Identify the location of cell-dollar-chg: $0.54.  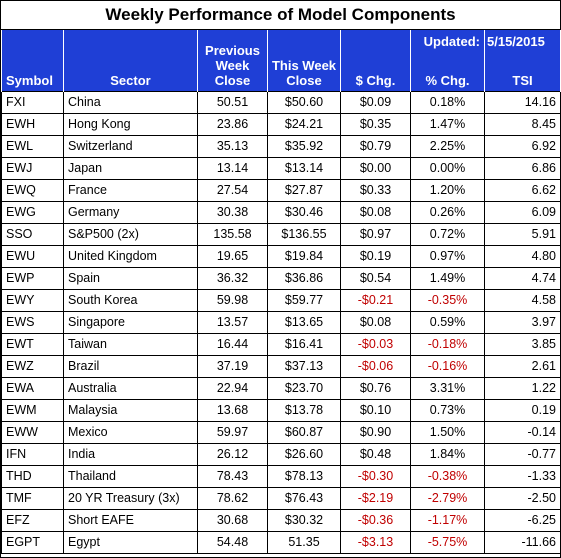
(375, 278).